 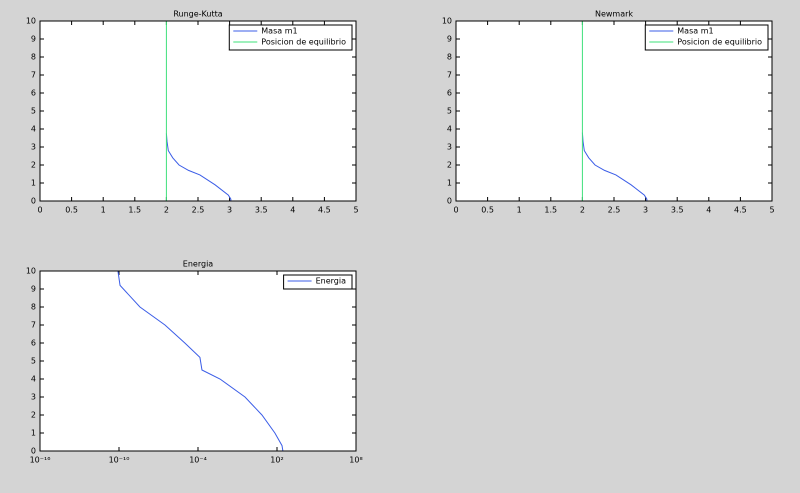 I want to click on x-tick-label: 10⁻⁴, so click(x=198, y=460).